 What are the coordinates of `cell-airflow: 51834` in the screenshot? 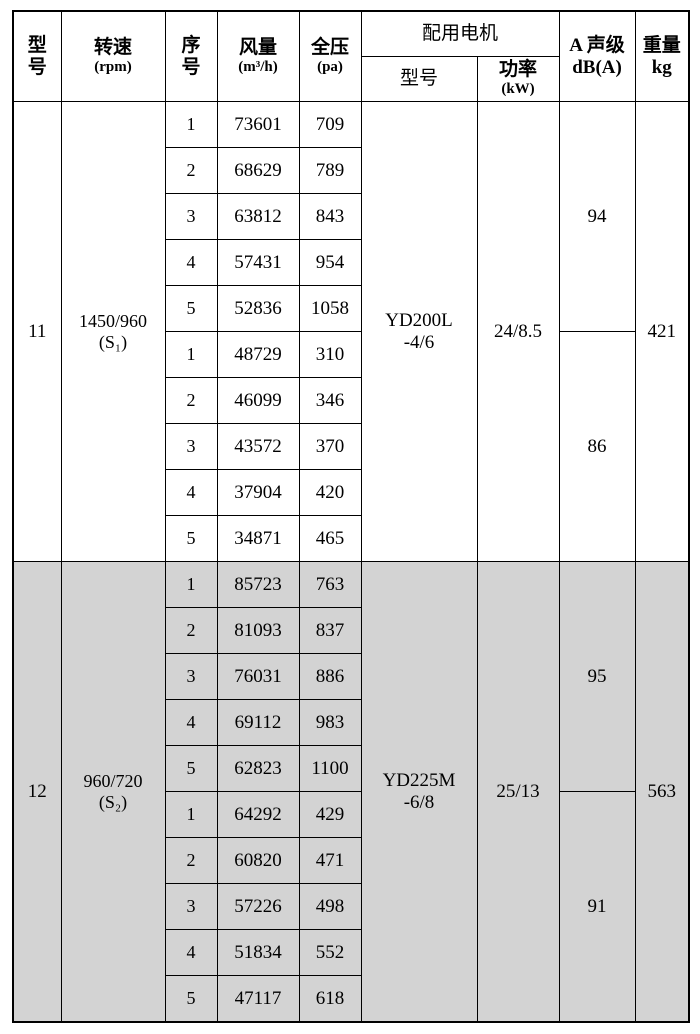 It's located at (258, 952).